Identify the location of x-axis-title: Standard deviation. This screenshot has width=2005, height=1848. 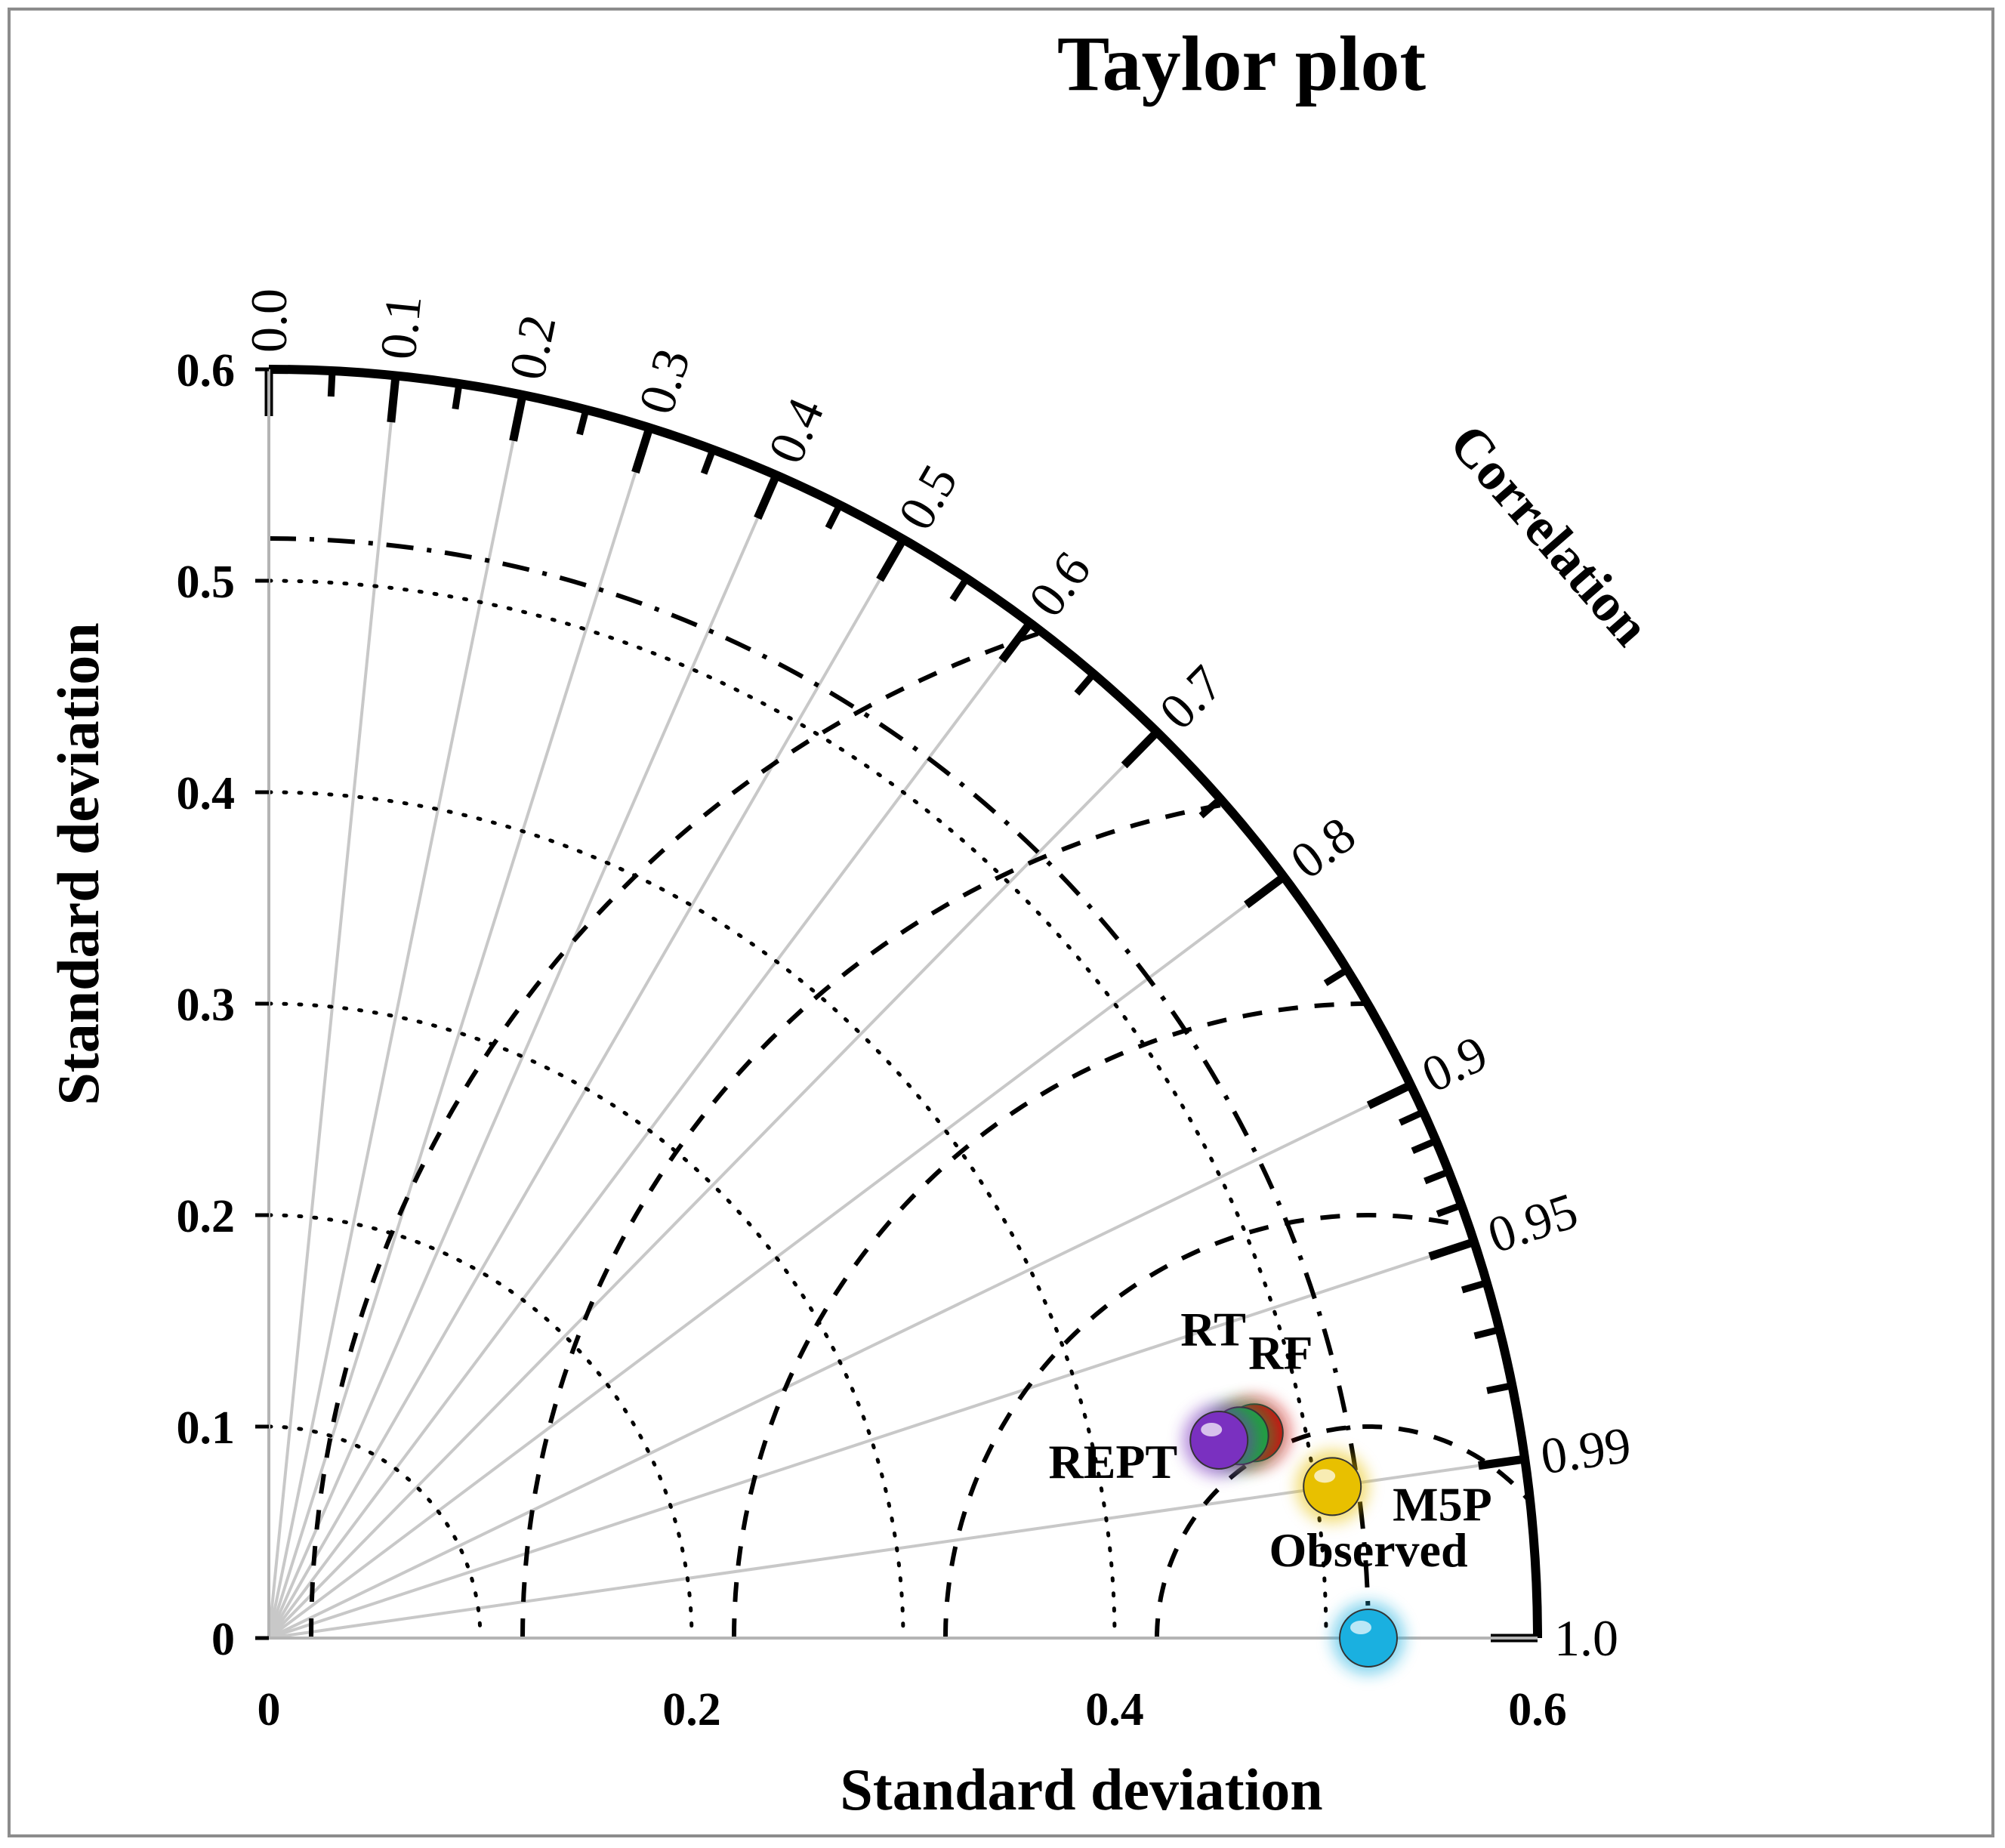
(1081, 1789).